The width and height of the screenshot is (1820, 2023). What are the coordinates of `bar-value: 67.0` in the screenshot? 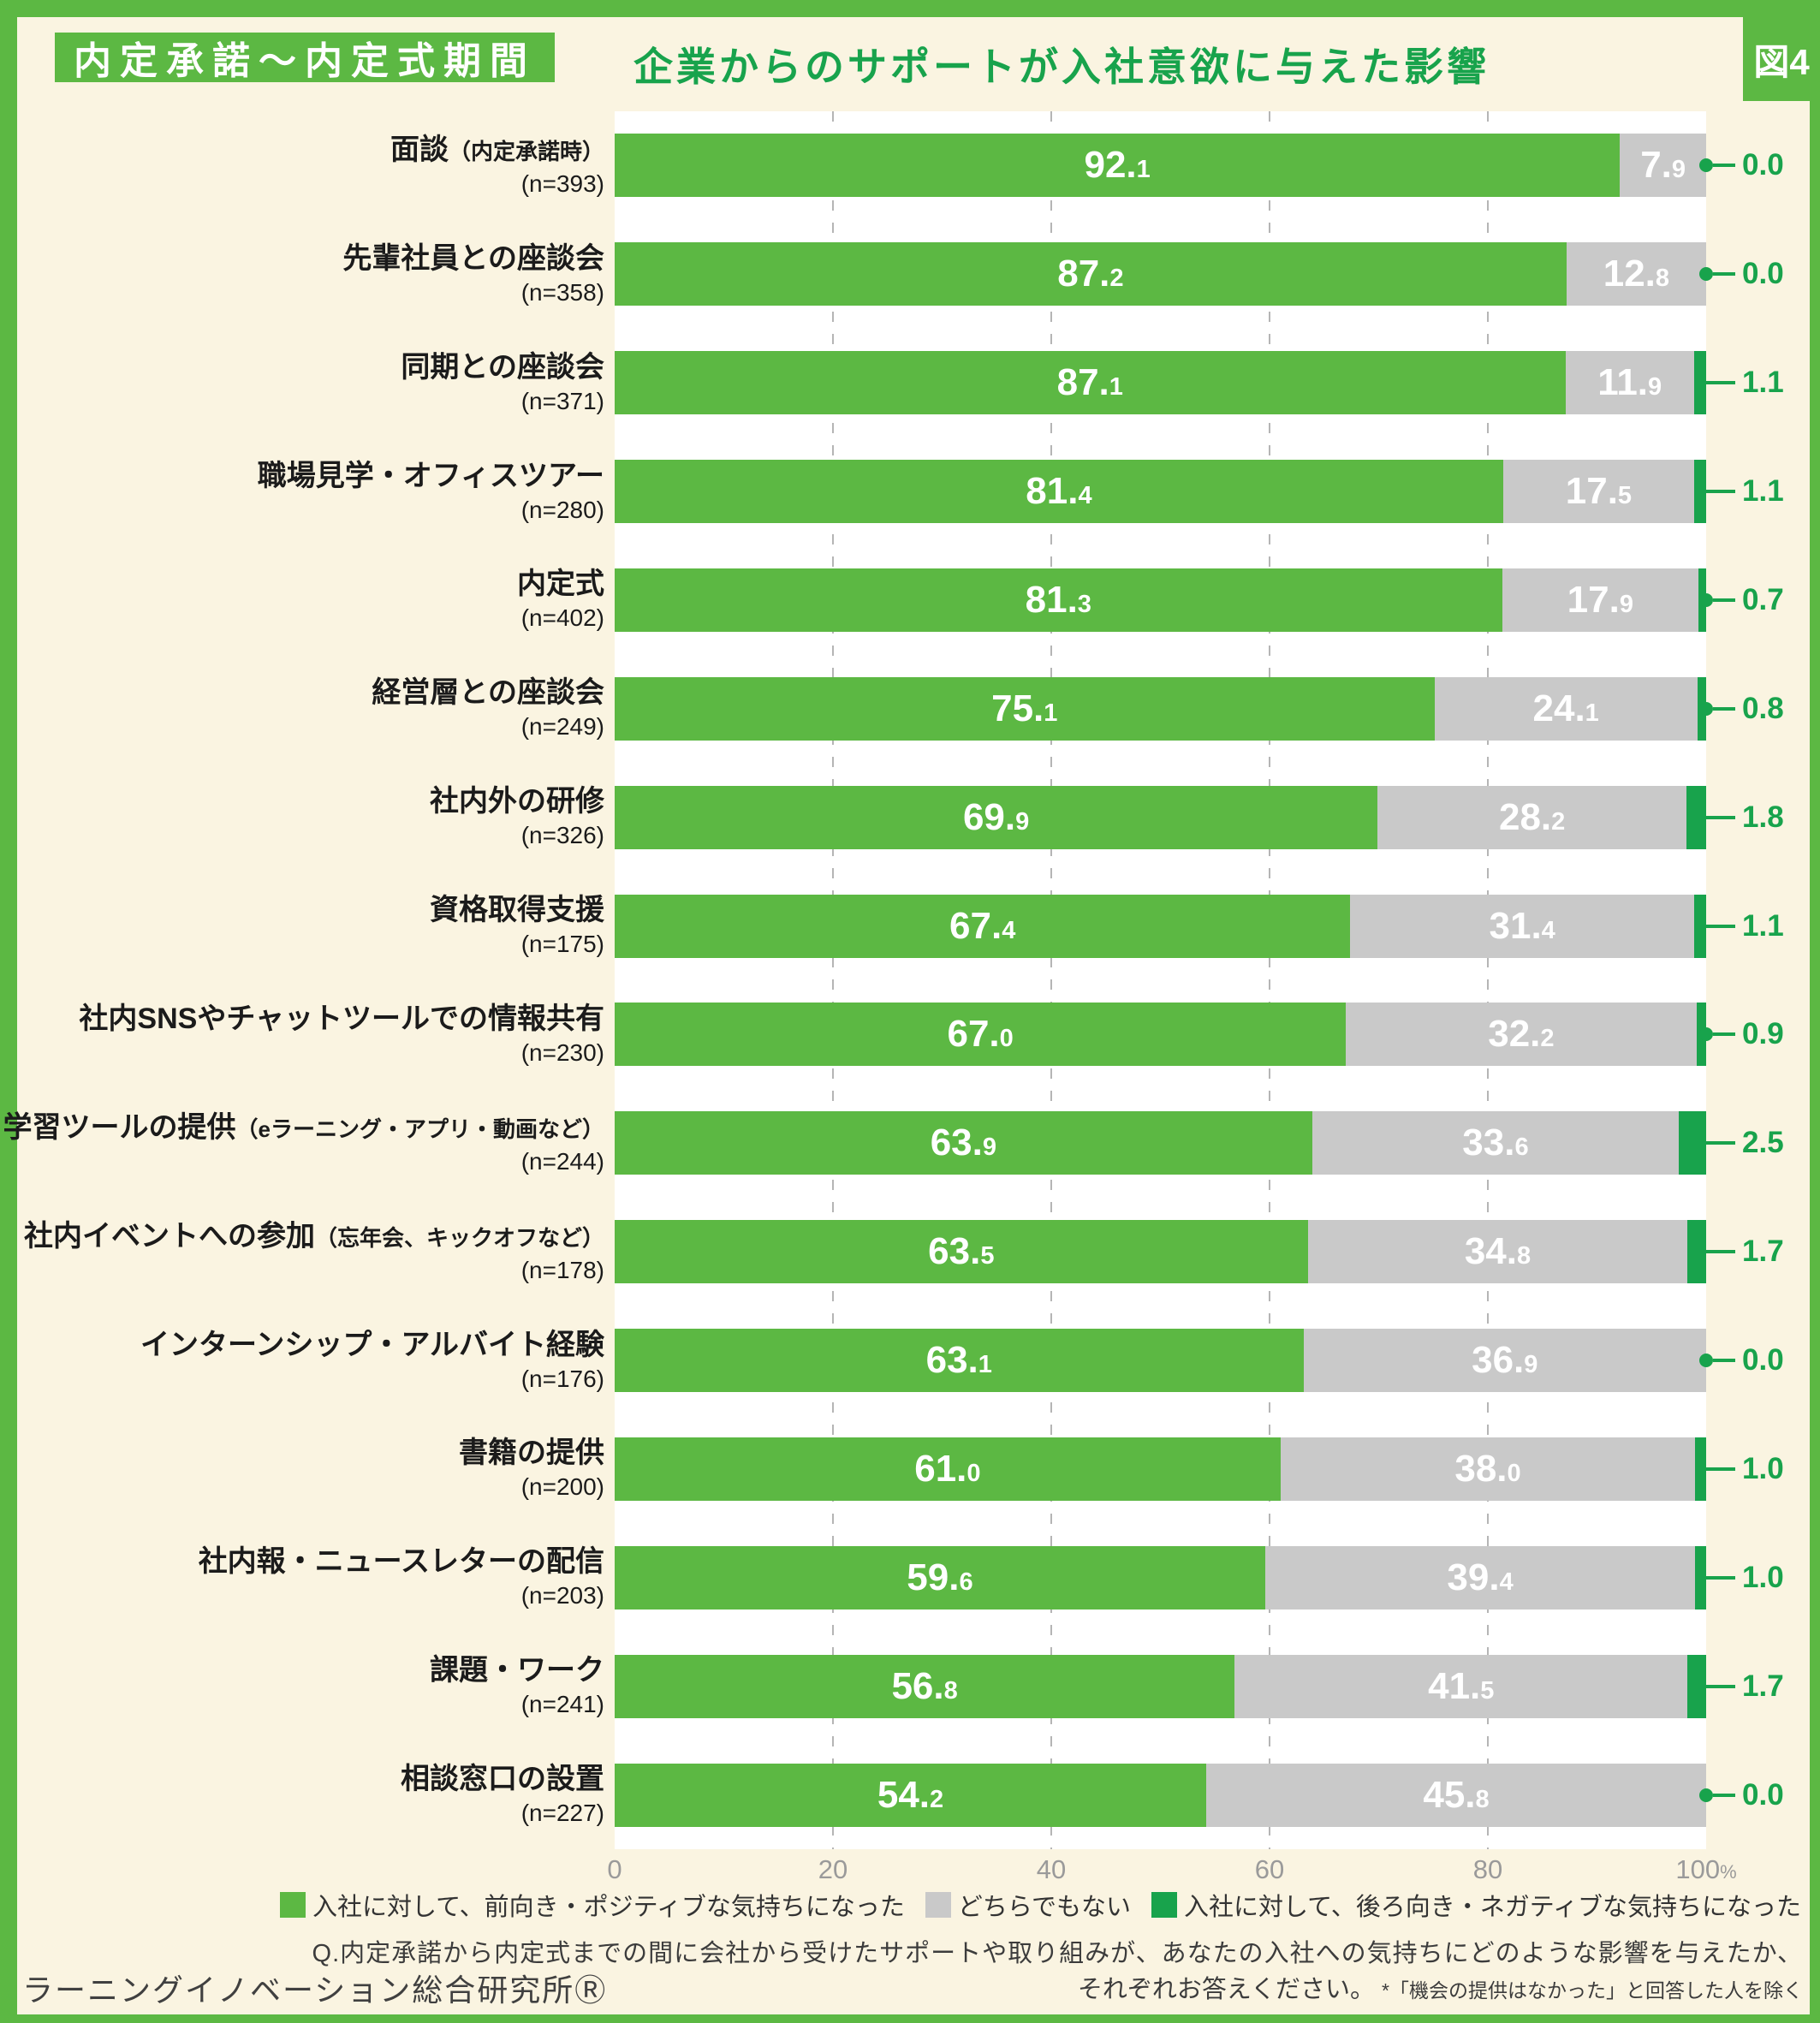 It's located at (981, 1034).